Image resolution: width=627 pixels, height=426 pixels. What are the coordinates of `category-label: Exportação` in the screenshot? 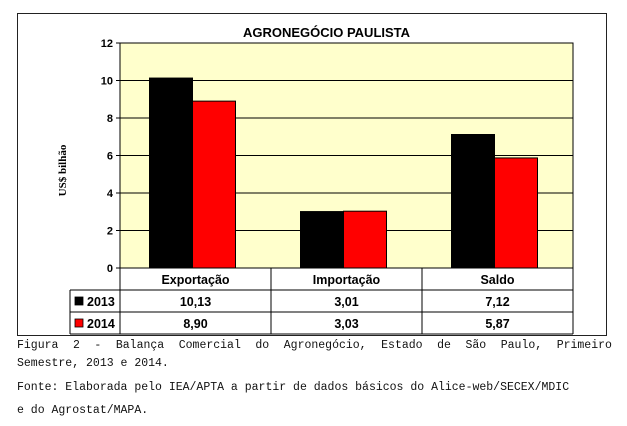 It's located at (195, 280).